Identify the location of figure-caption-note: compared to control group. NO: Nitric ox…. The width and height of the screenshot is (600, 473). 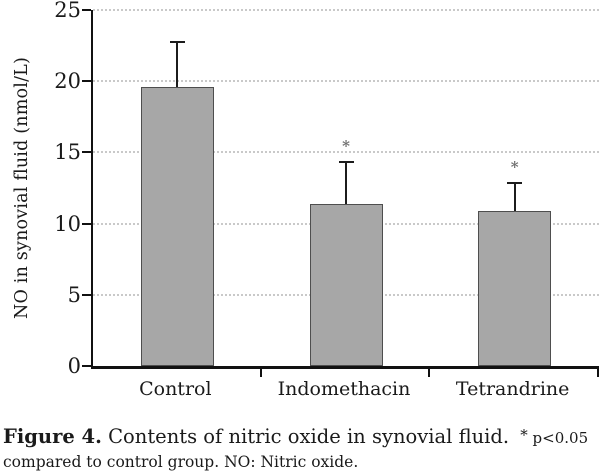
(181, 462).